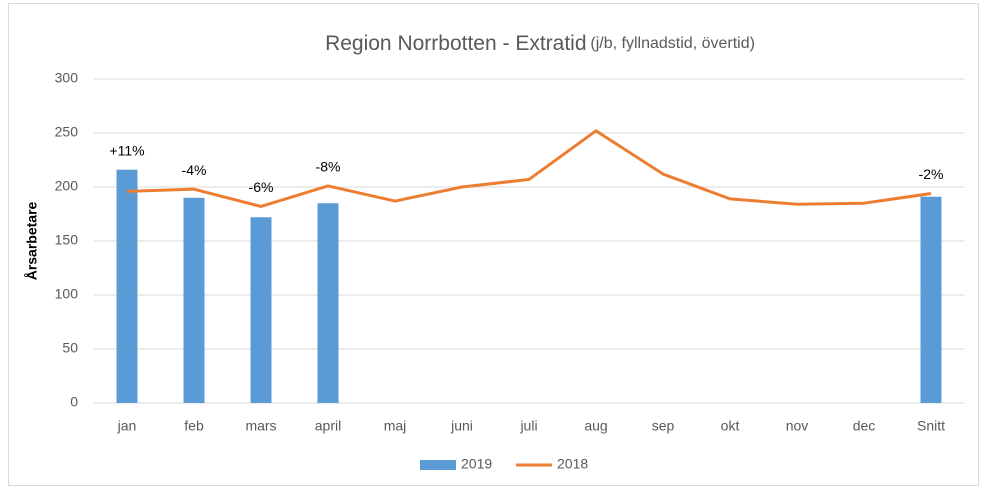  What do you see at coordinates (730, 426) in the screenshot?
I see `x-tick-label: okt` at bounding box center [730, 426].